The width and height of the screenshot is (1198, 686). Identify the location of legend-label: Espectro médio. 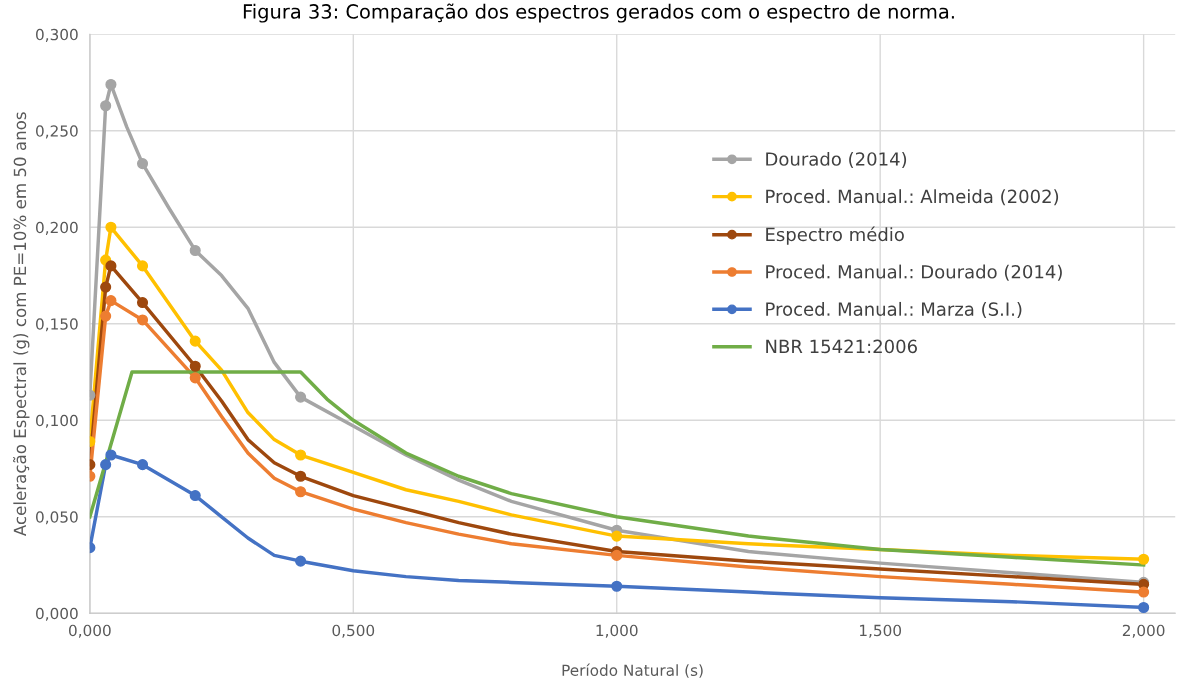
(835, 235).